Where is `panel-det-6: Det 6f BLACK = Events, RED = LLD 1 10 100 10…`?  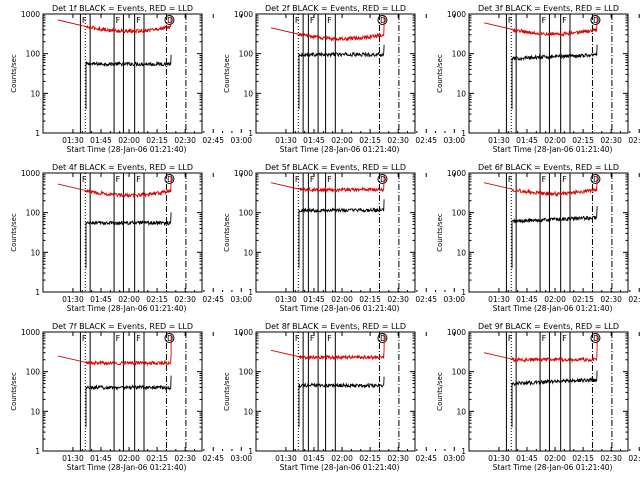 panel-det-6: Det 6f BLACK = Events, RED = LLD 1 10 100 10… is located at coordinates (538, 238).